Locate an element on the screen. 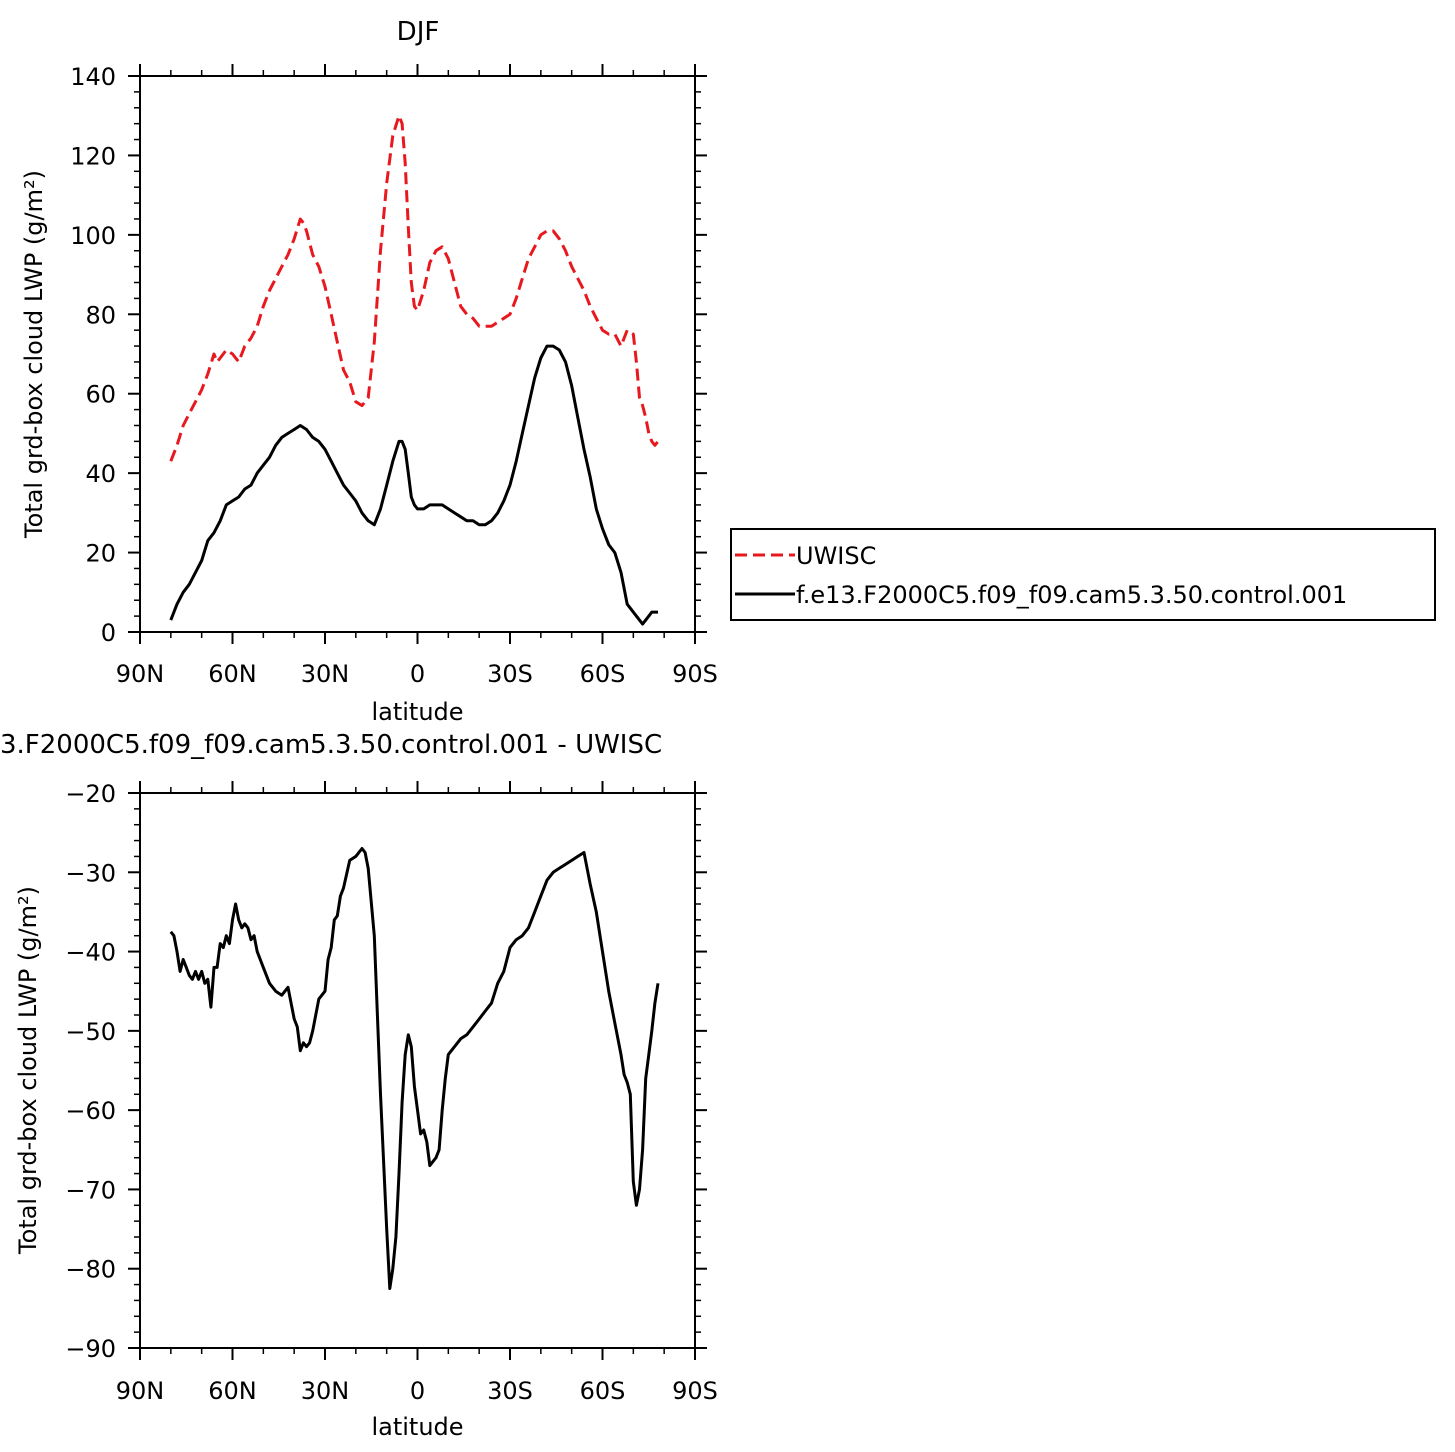 The image size is (1455, 1452). y-tick-label: 60 is located at coordinates (100, 395).